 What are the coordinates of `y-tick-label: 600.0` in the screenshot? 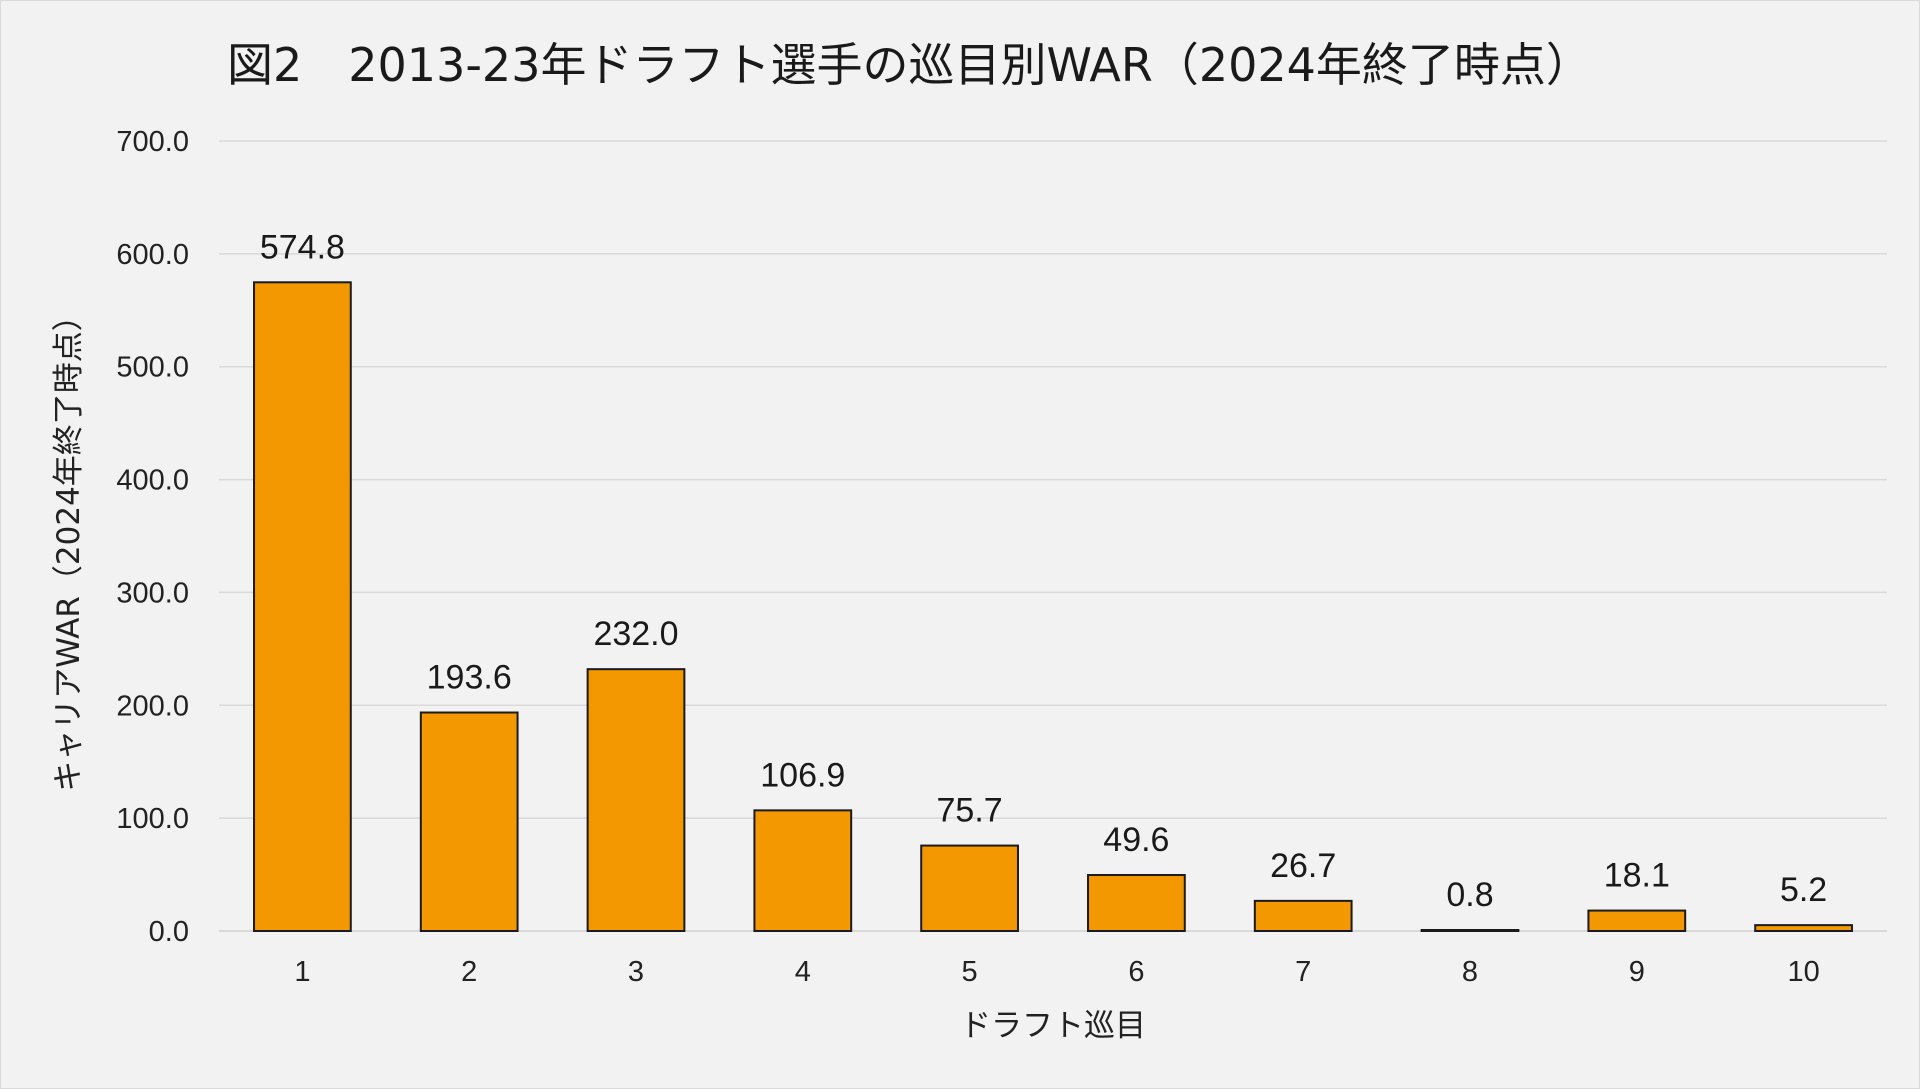 It's located at (152, 255).